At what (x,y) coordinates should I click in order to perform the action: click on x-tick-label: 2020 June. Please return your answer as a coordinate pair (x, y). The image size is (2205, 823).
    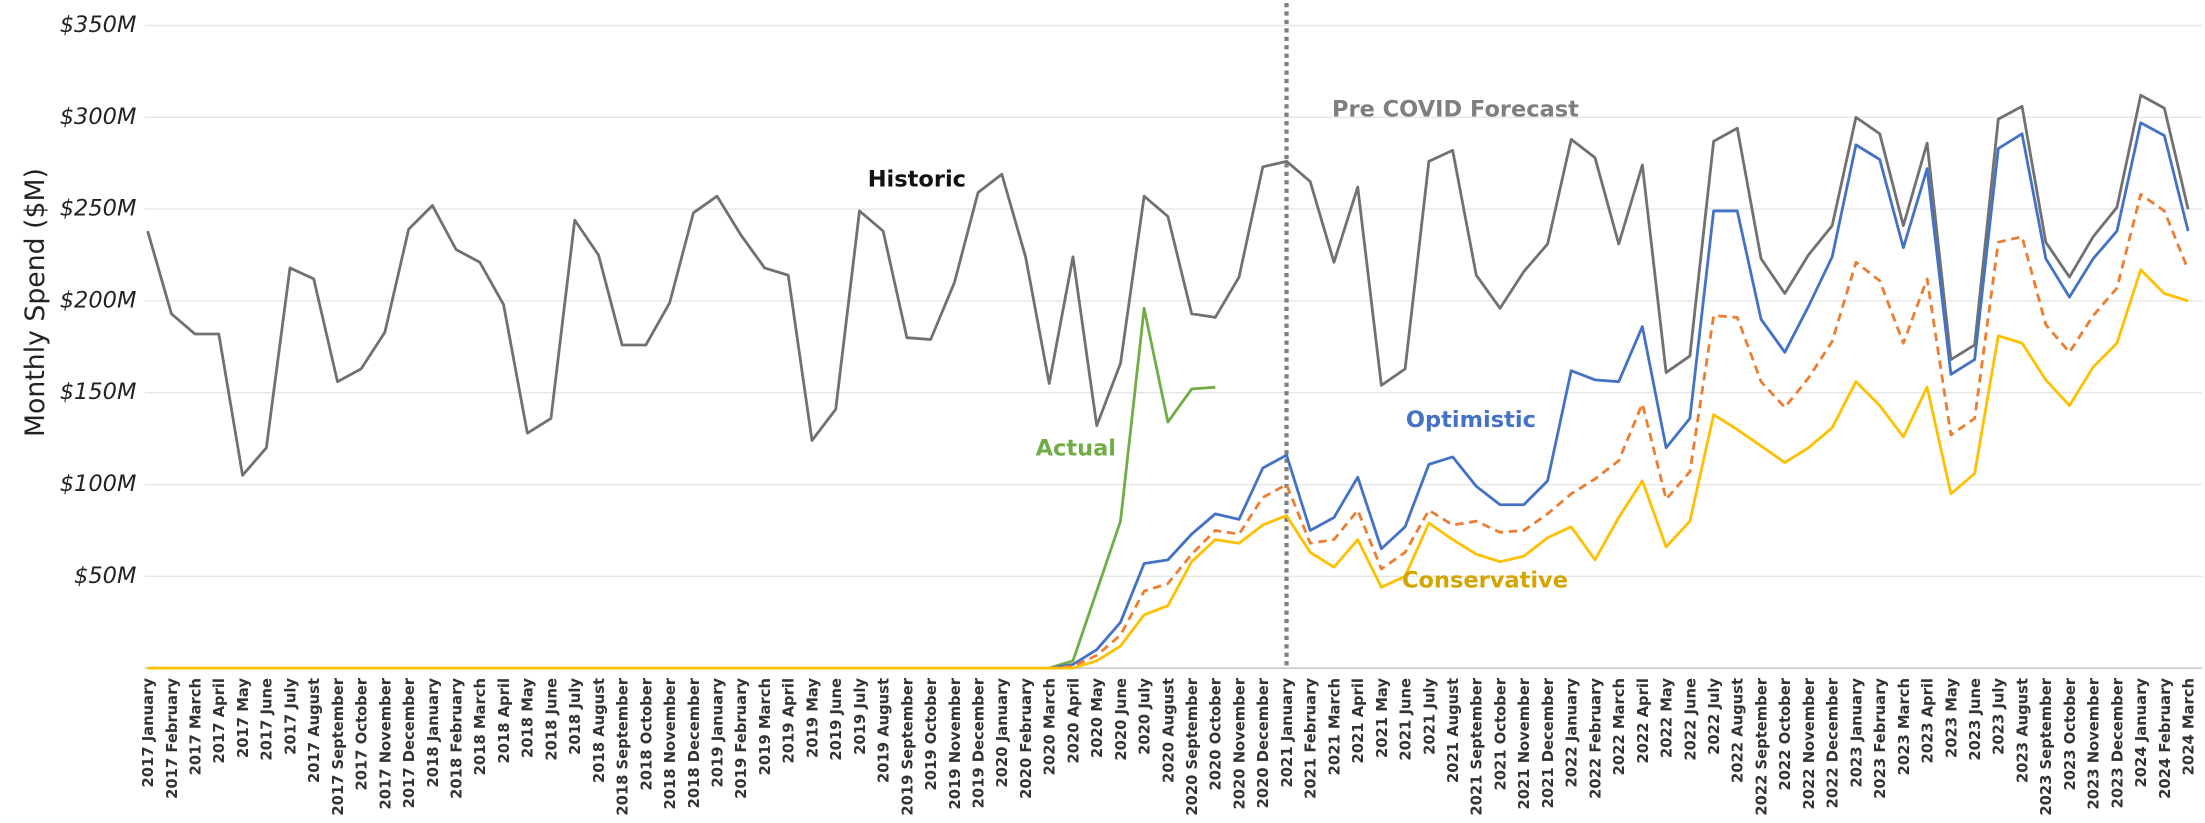
    Looking at the image, I should click on (1121, 719).